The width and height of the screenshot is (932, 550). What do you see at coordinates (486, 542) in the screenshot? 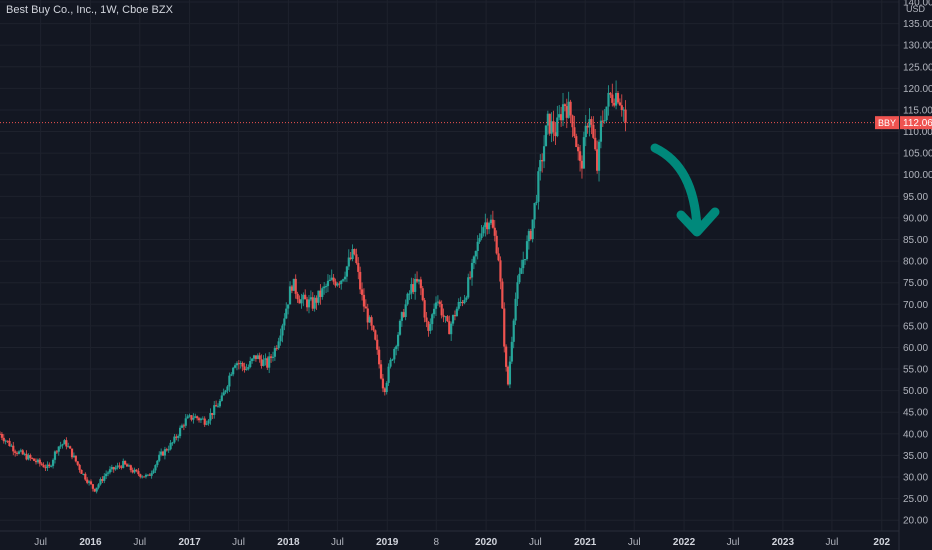
I see `x-tick-label: 2020` at bounding box center [486, 542].